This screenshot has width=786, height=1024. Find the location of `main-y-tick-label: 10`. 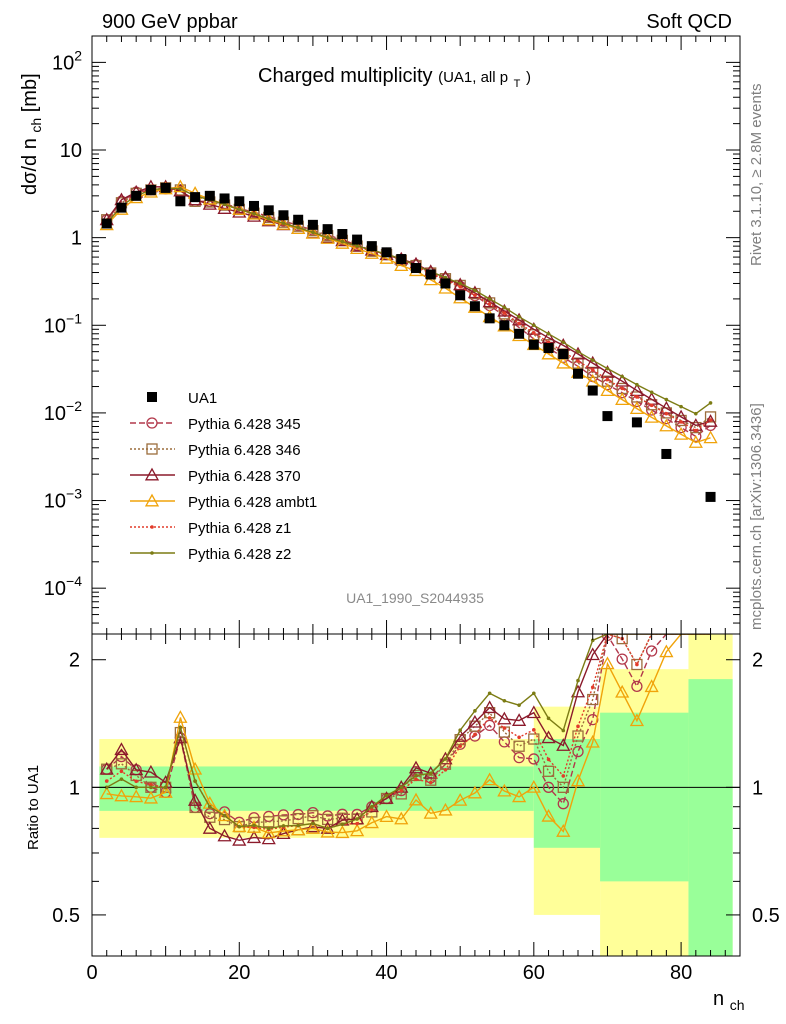

main-y-tick-label: 10 is located at coordinates (71, 151).